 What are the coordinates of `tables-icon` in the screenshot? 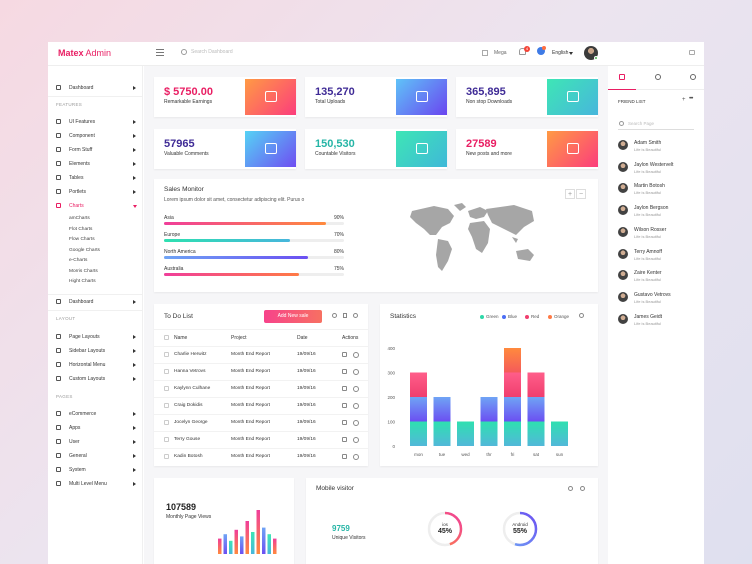 It's located at (58, 177).